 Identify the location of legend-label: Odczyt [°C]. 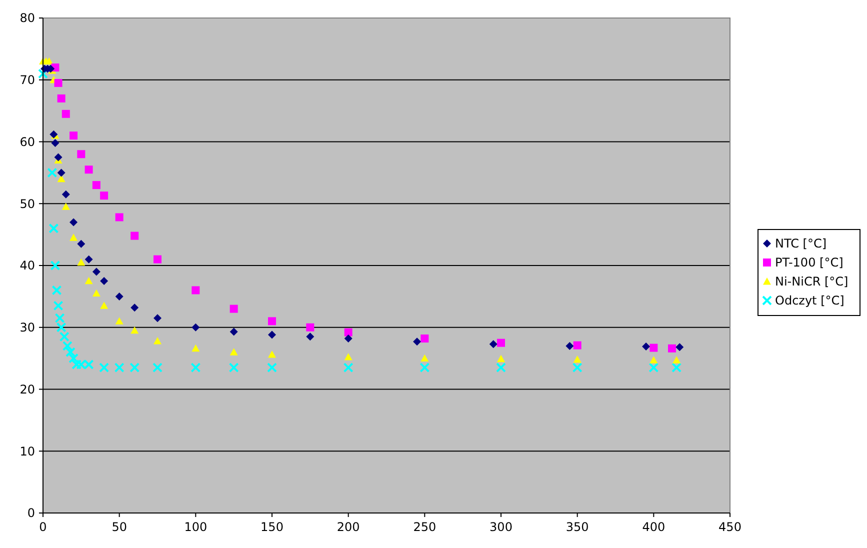
(809, 301).